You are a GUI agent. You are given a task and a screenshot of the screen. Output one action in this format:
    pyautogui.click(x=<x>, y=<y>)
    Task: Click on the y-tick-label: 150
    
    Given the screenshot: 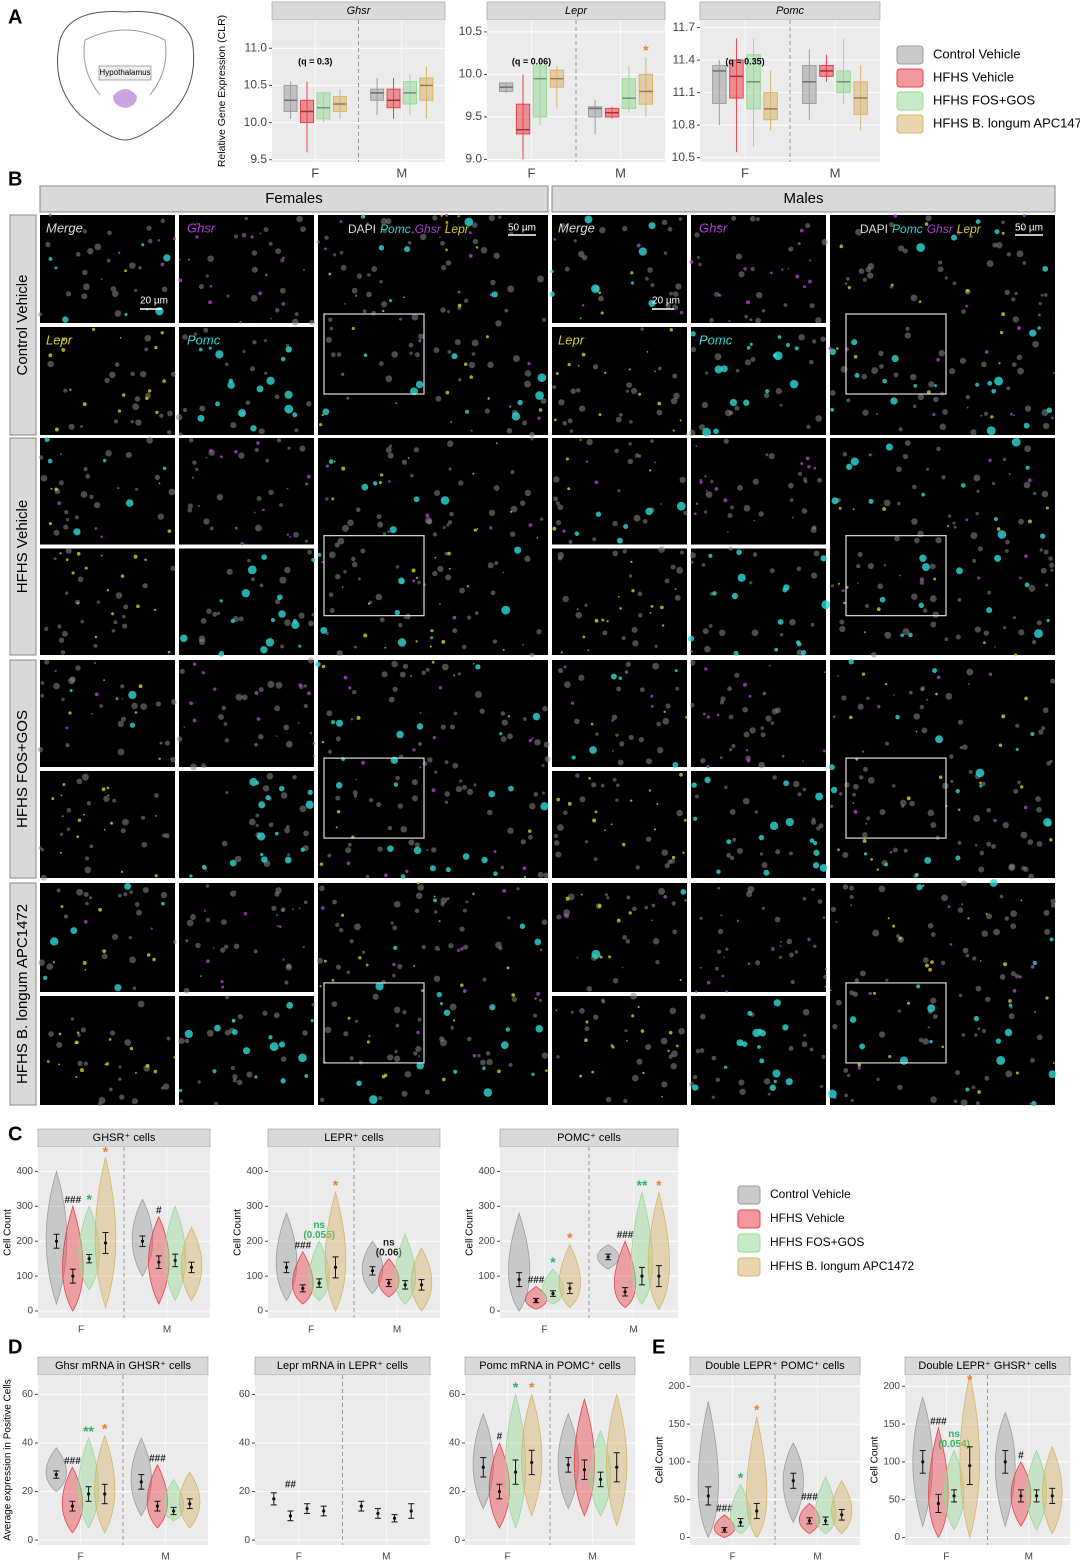 What is the action you would take?
    pyautogui.click(x=891, y=1424)
    